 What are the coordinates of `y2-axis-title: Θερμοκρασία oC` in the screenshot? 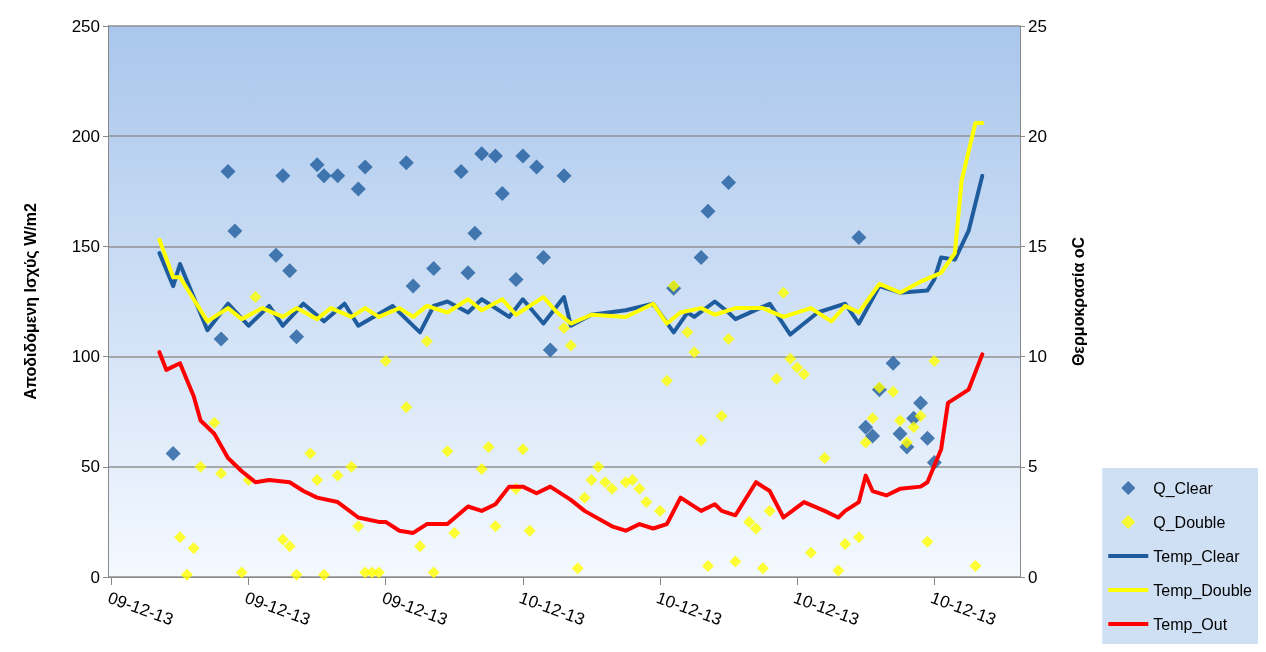 It's located at (1078, 301).